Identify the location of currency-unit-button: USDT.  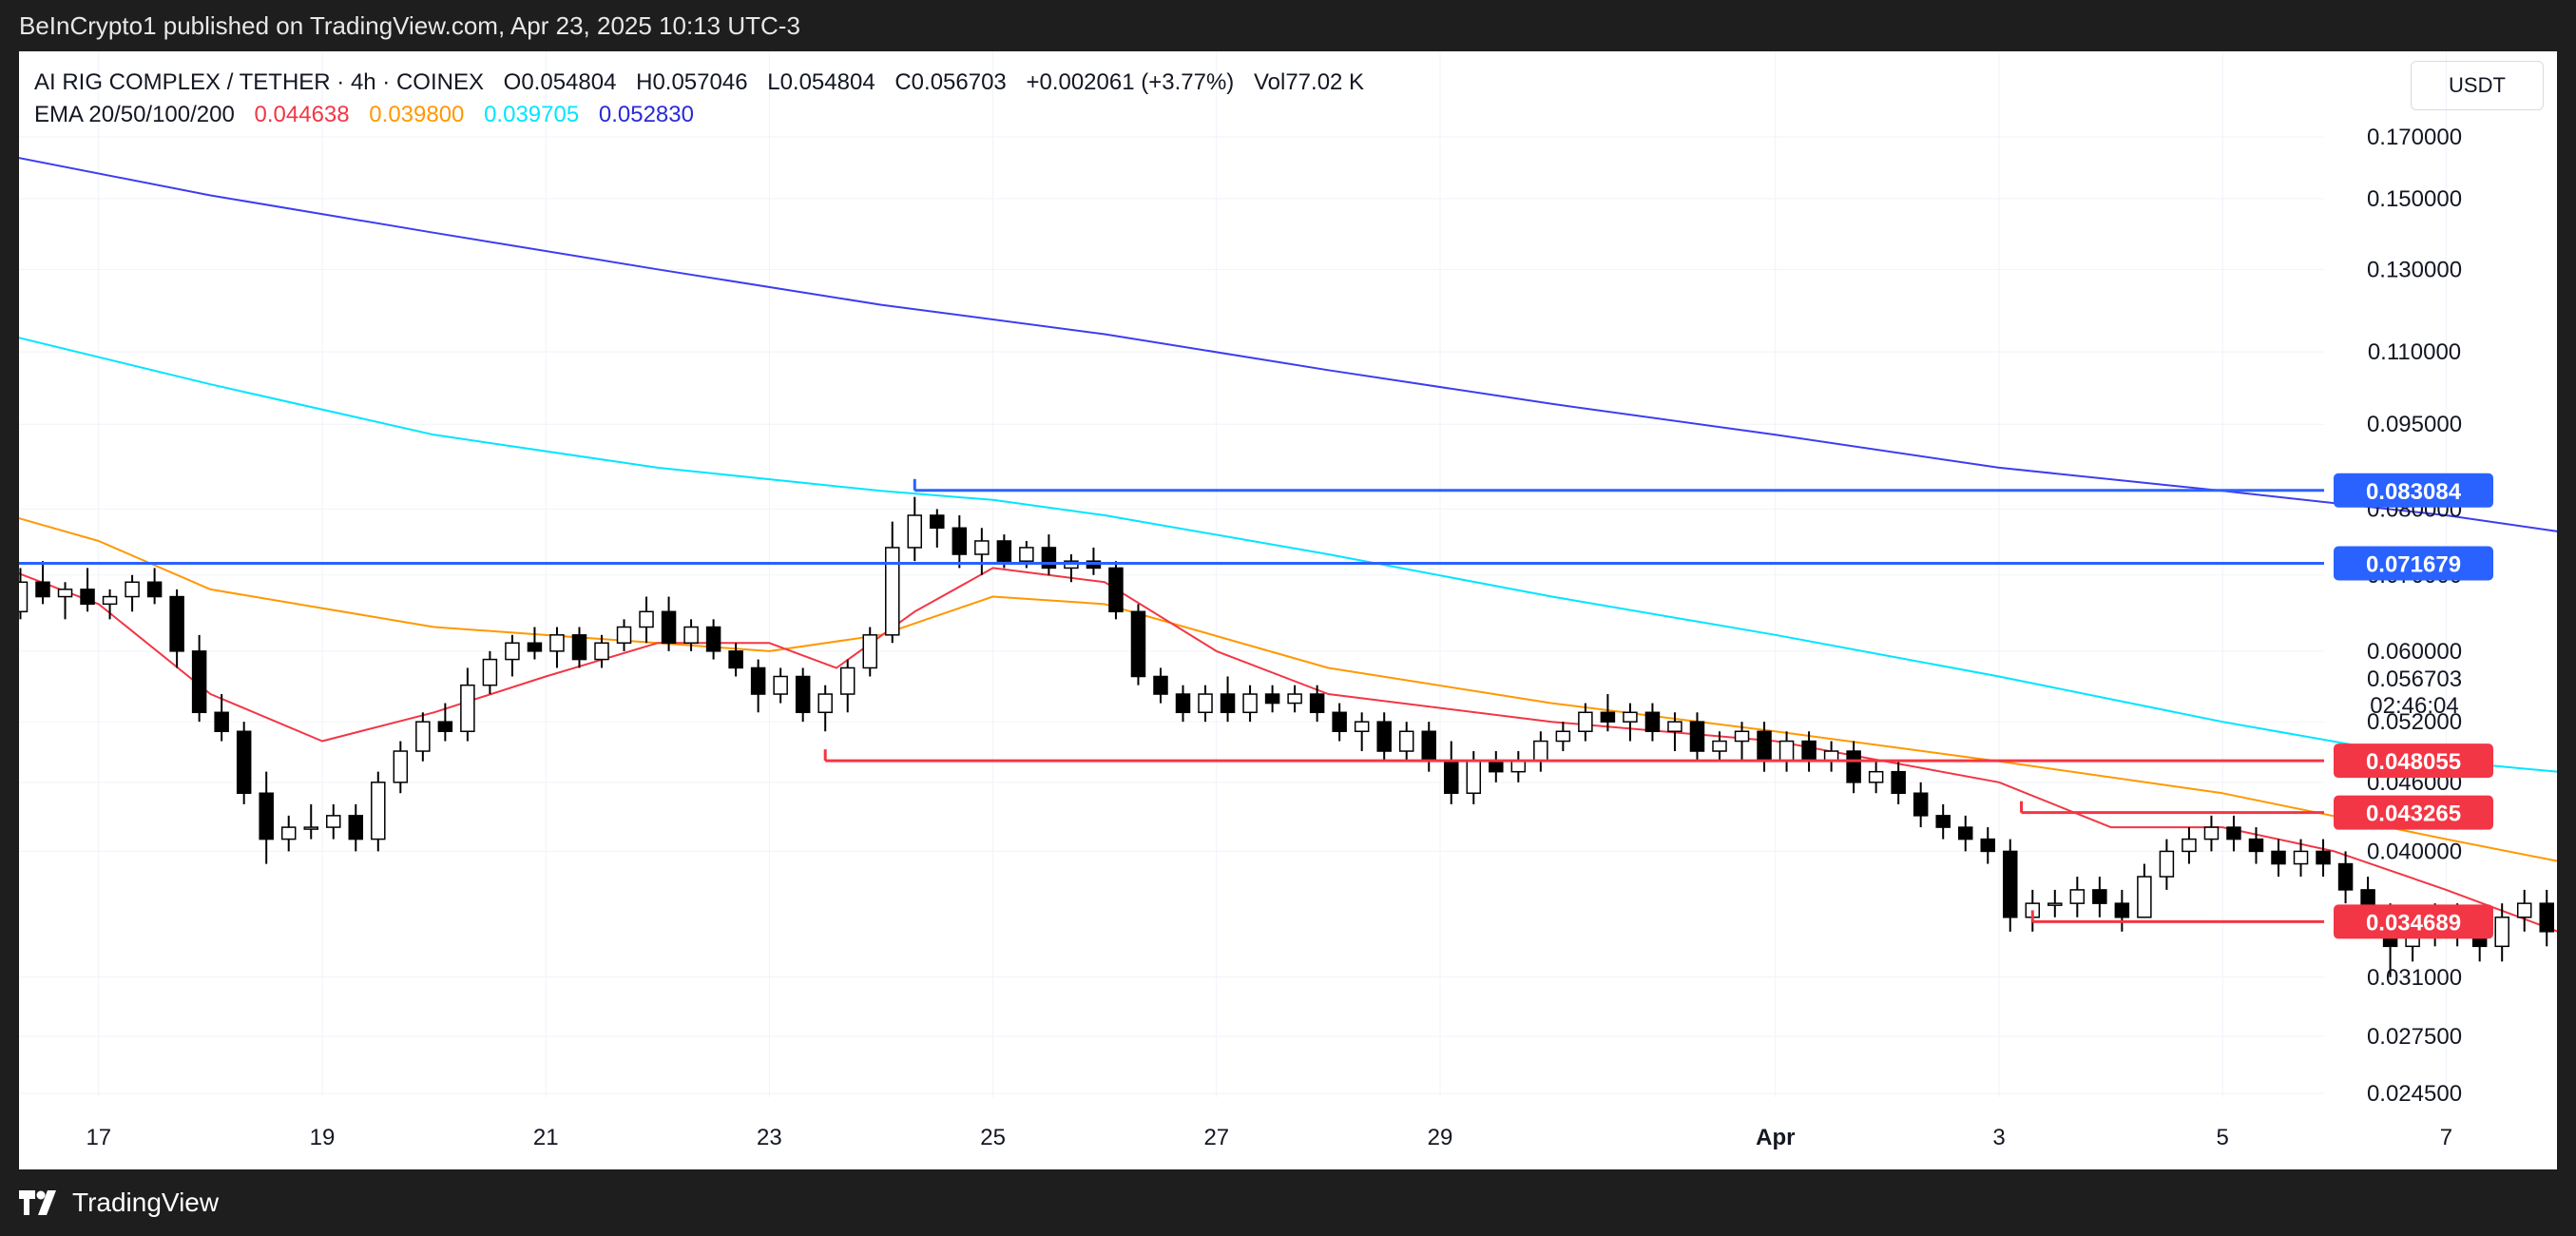
(2478, 86).